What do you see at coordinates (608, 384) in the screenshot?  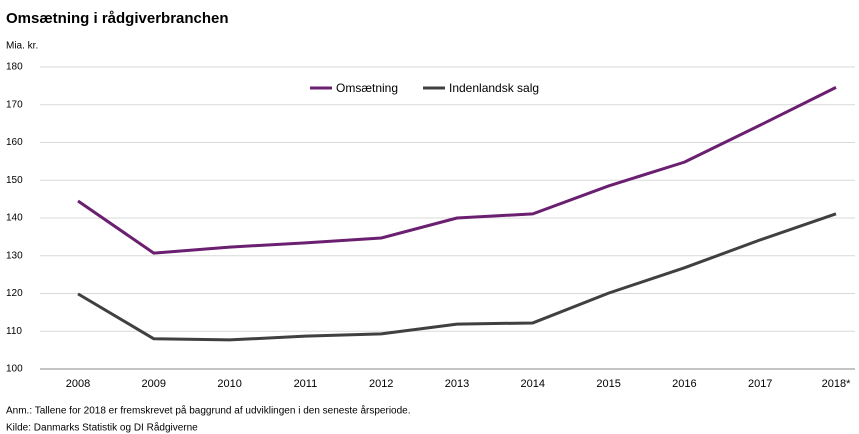 I see `x-tick-label: 2015` at bounding box center [608, 384].